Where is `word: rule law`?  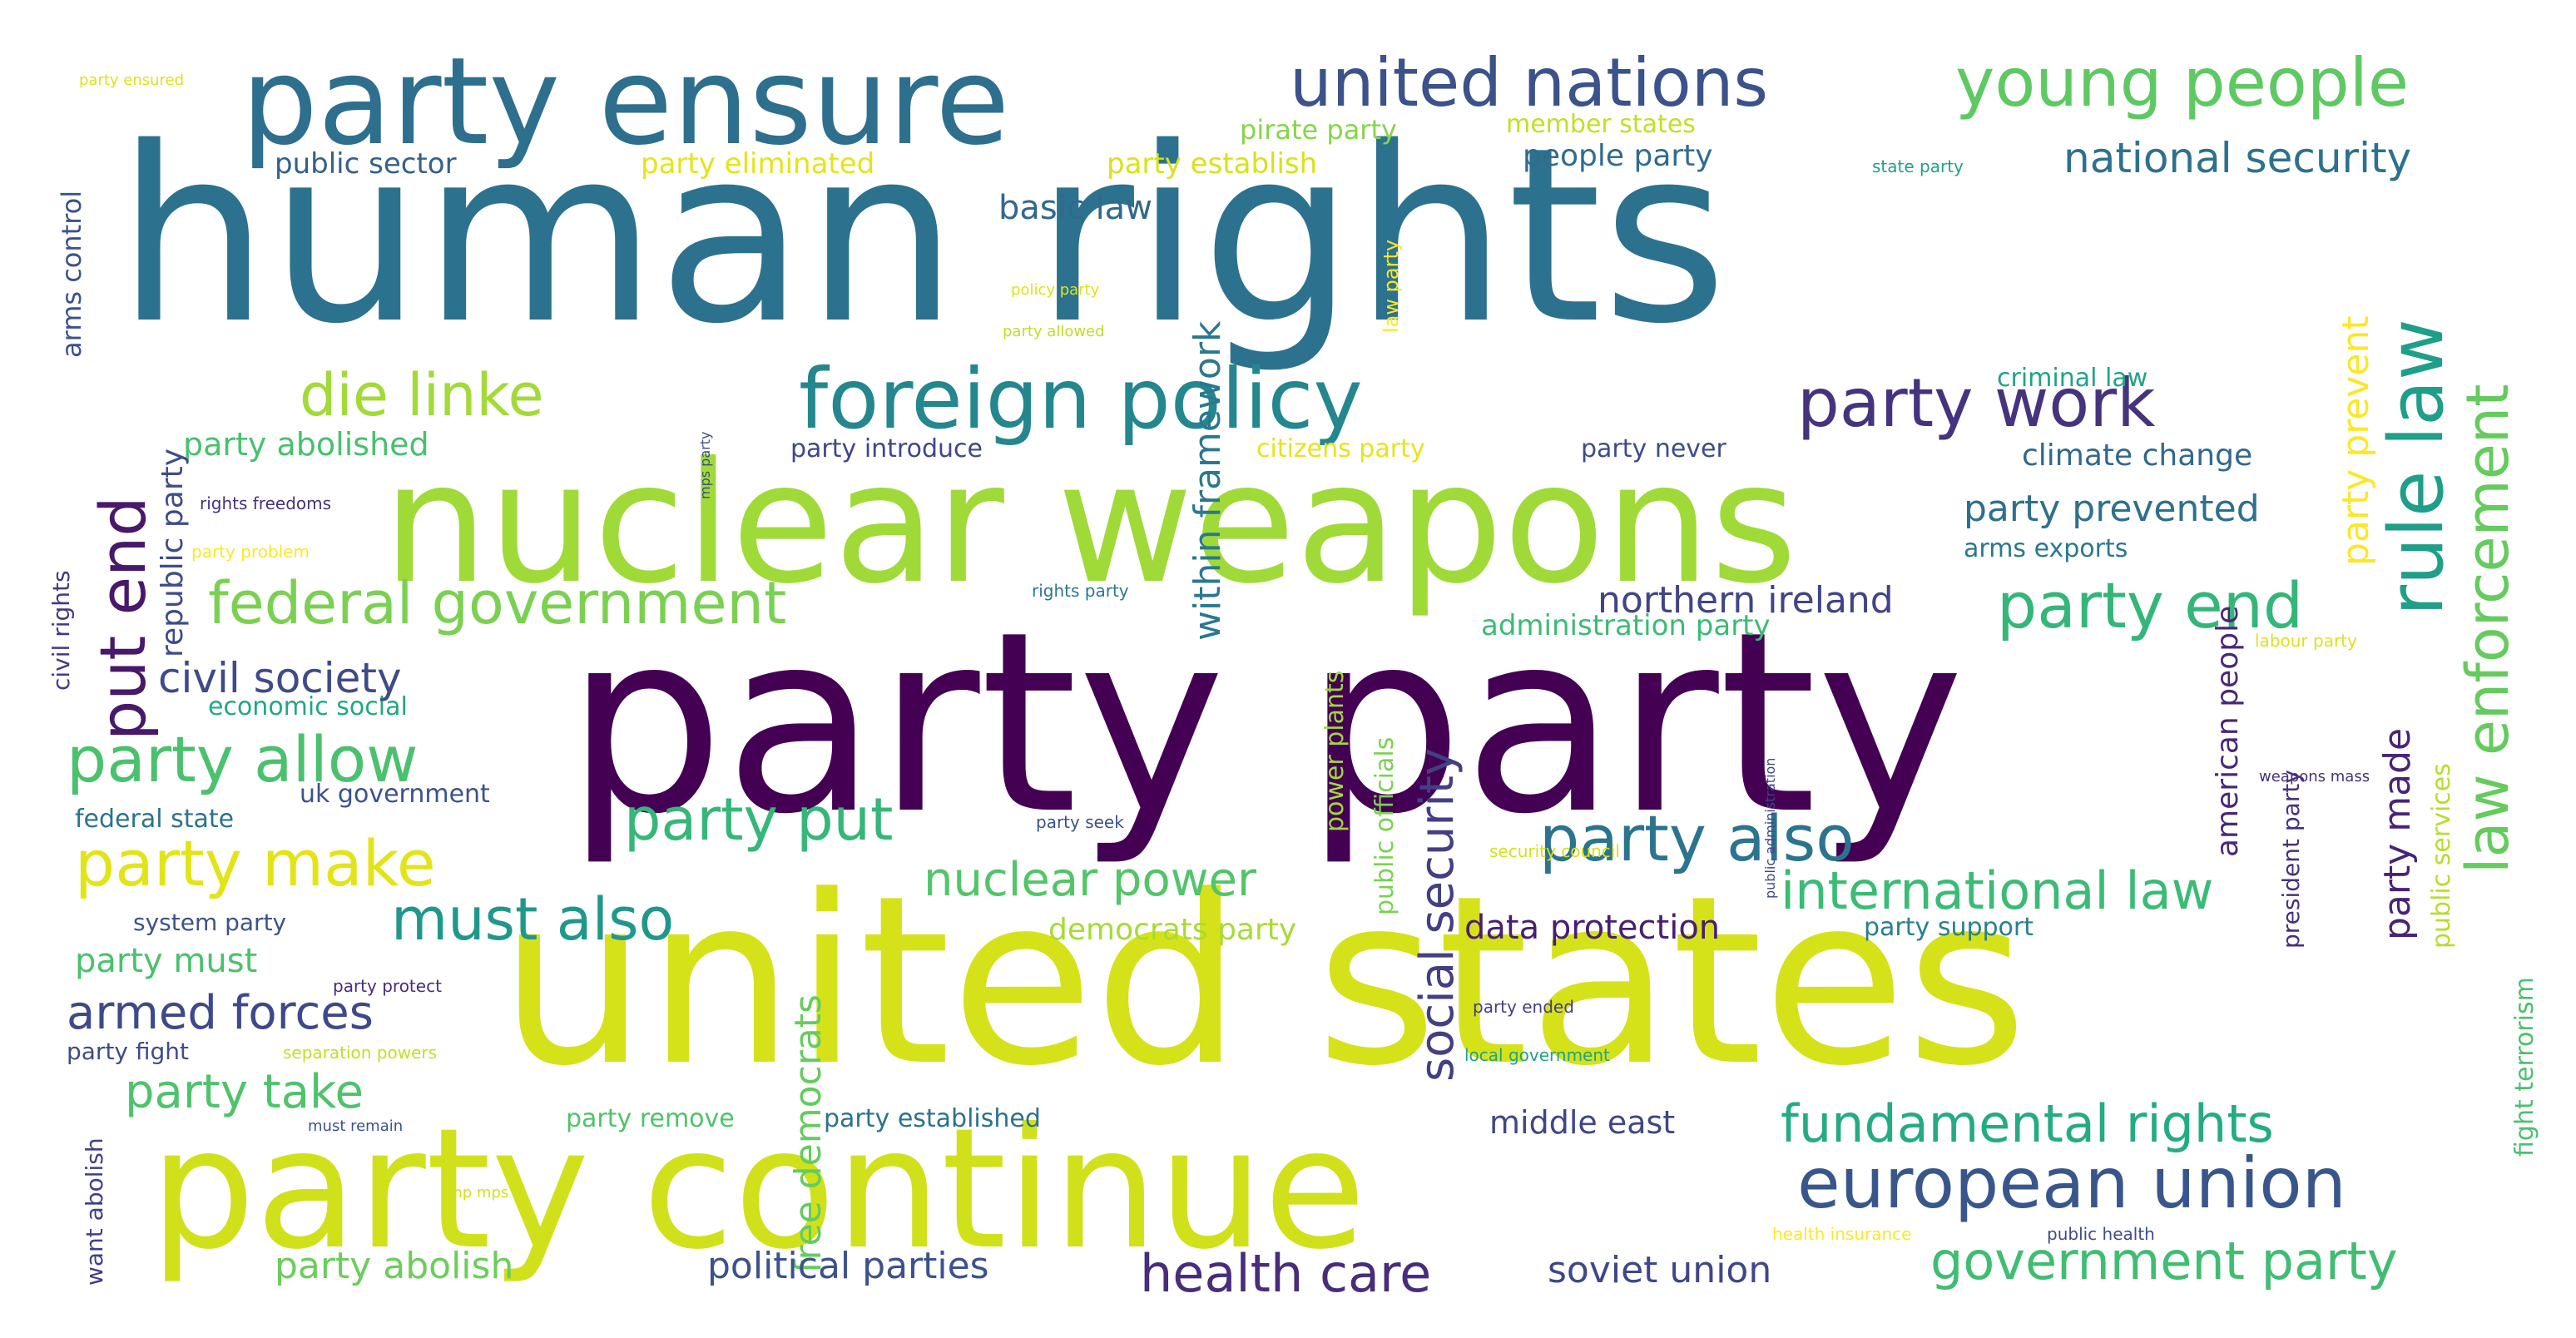
word: rule law is located at coordinates (2416, 467).